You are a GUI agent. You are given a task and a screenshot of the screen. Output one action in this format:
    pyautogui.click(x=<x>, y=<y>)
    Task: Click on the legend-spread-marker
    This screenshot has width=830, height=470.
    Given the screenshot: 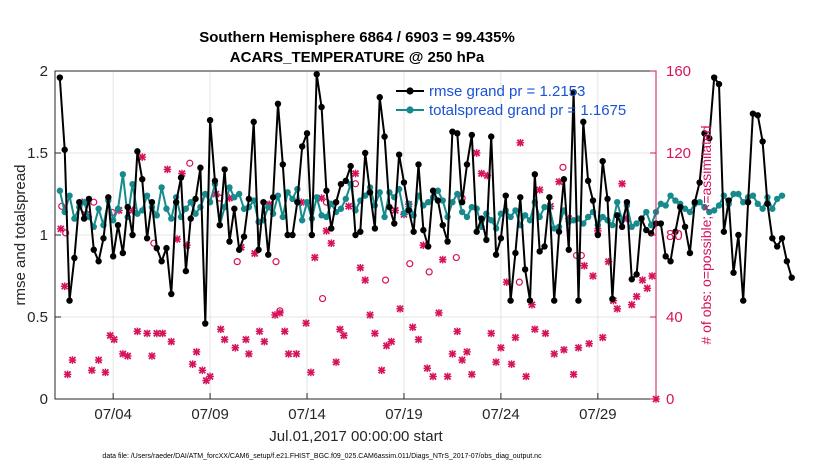 What is the action you would take?
    pyautogui.click(x=410, y=110)
    